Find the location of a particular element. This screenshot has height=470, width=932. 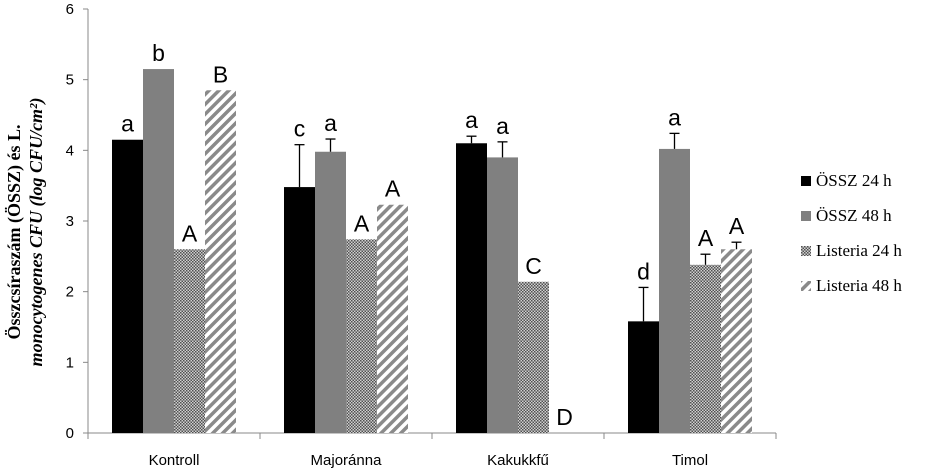

y-tick-label: 0 is located at coordinates (70, 433).